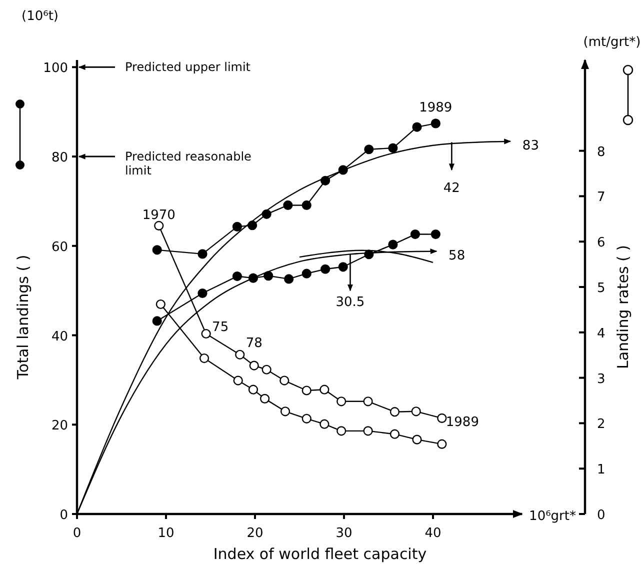 This screenshot has height=573, width=642. I want to click on y2-tick-label: 3, so click(601, 379).